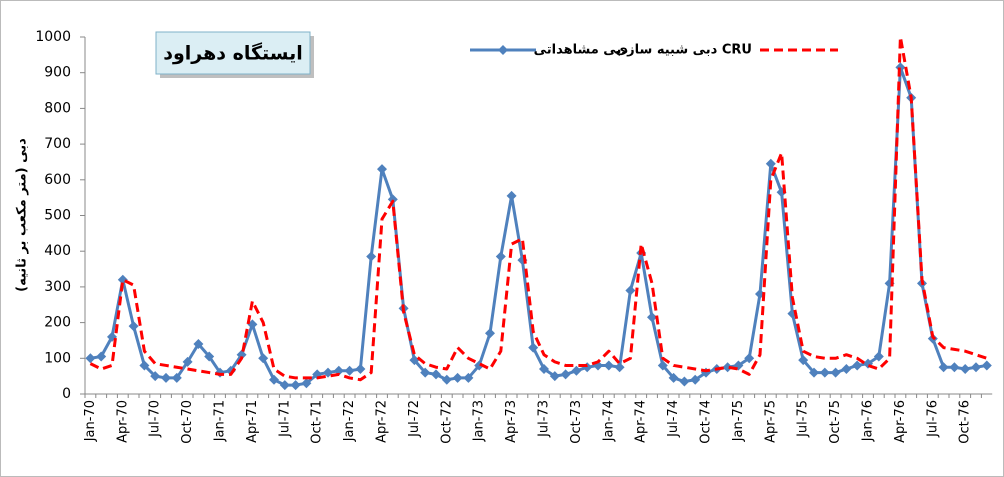 Image resolution: width=1004 pixels, height=477 pixels. Describe the element at coordinates (446, 422) in the screenshot. I see `x-tick-label: Oct-72` at that location.